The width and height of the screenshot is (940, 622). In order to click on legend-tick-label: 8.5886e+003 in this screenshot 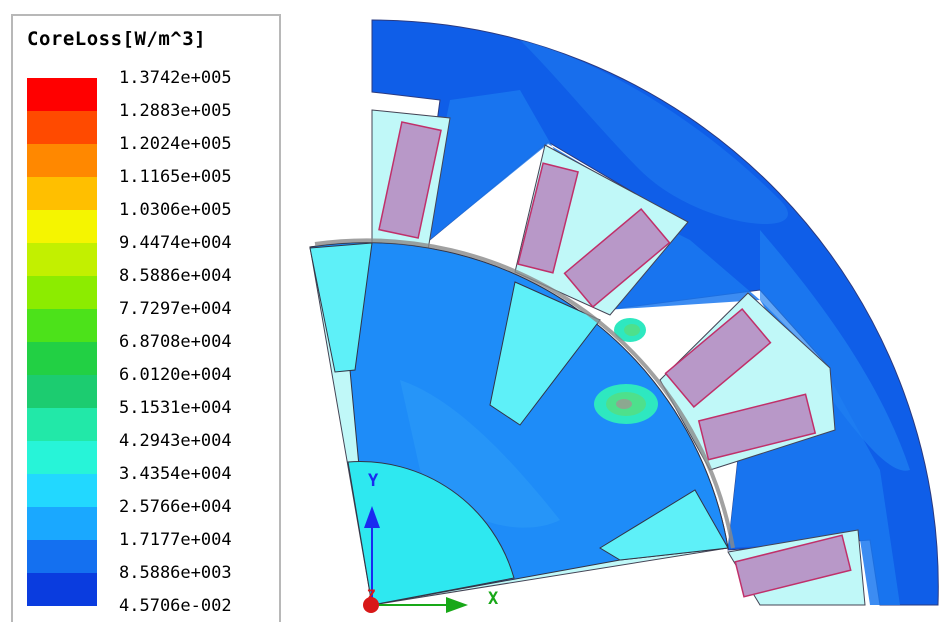, I will do `click(175, 573)`.